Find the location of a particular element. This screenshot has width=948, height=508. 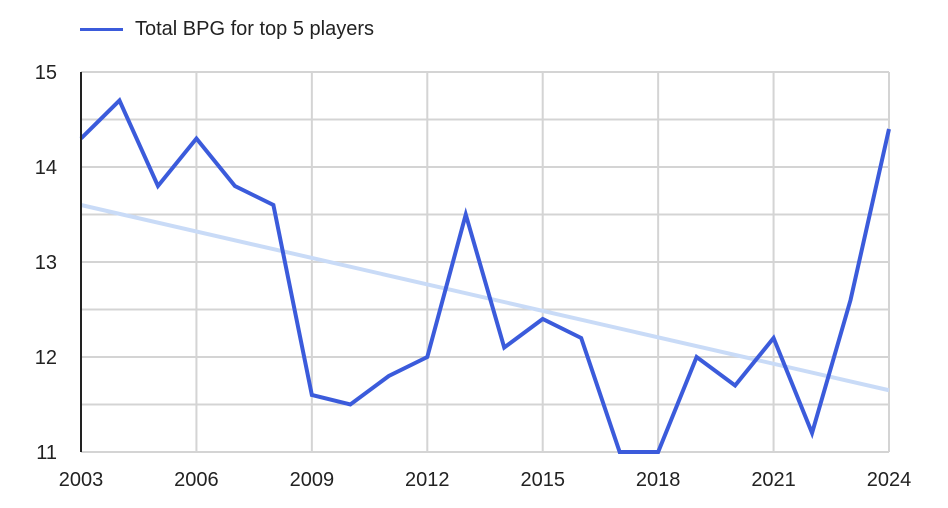

chart-legend: Total BPG for top 5 players is located at coordinates (227, 29).